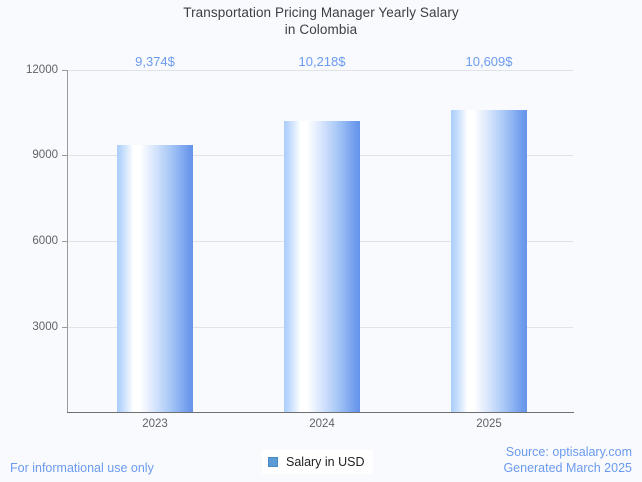 This screenshot has width=642, height=482. What do you see at coordinates (42, 70) in the screenshot?
I see `y-tick-label-12000: 12000` at bounding box center [42, 70].